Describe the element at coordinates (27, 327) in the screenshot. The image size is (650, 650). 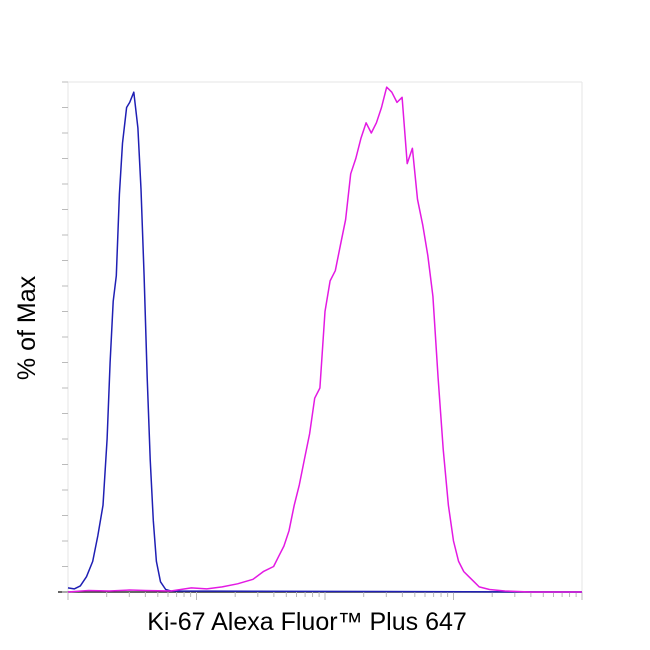
I see `y-axis-label: % of Max` at that location.